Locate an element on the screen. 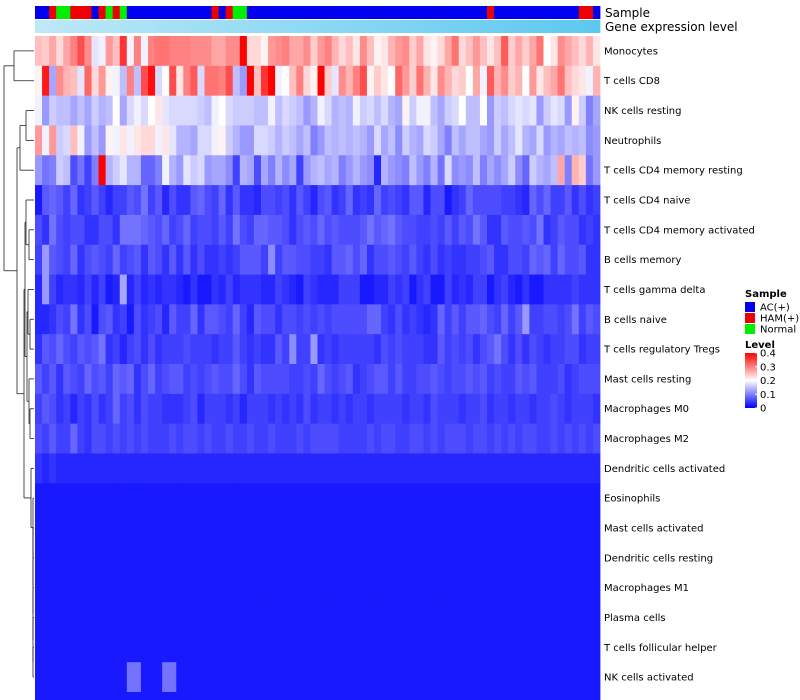 The height and width of the screenshot is (700, 800). legend-sample-swatch is located at coordinates (750, 307).